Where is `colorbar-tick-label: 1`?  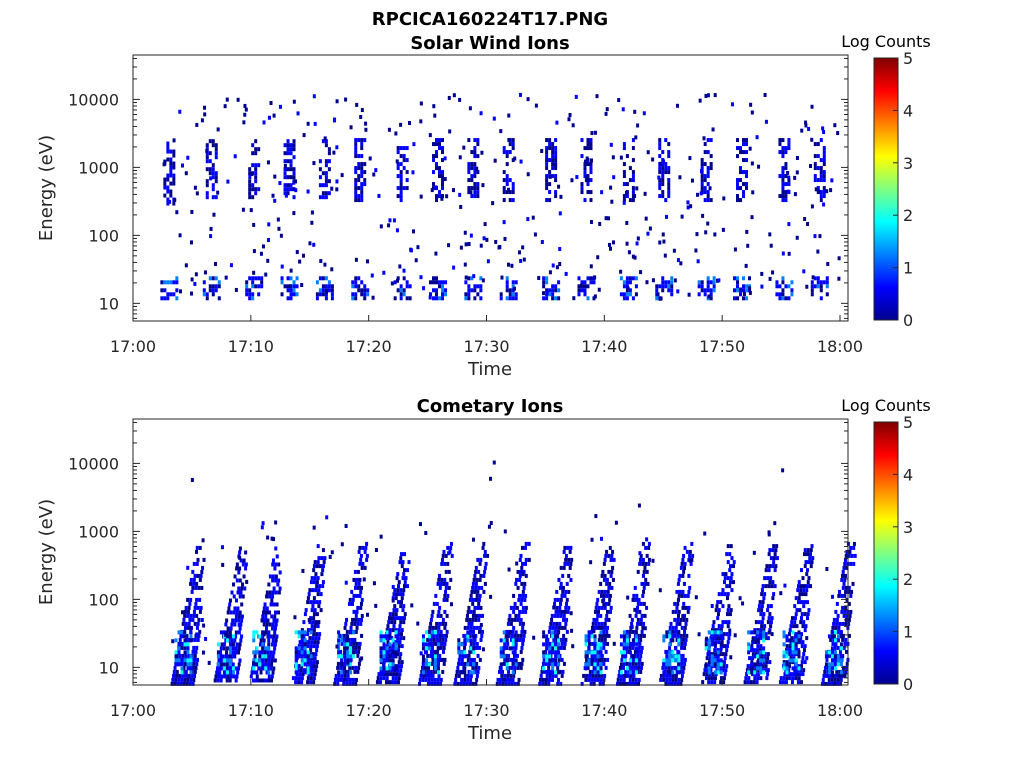 colorbar-tick-label: 1 is located at coordinates (908, 632).